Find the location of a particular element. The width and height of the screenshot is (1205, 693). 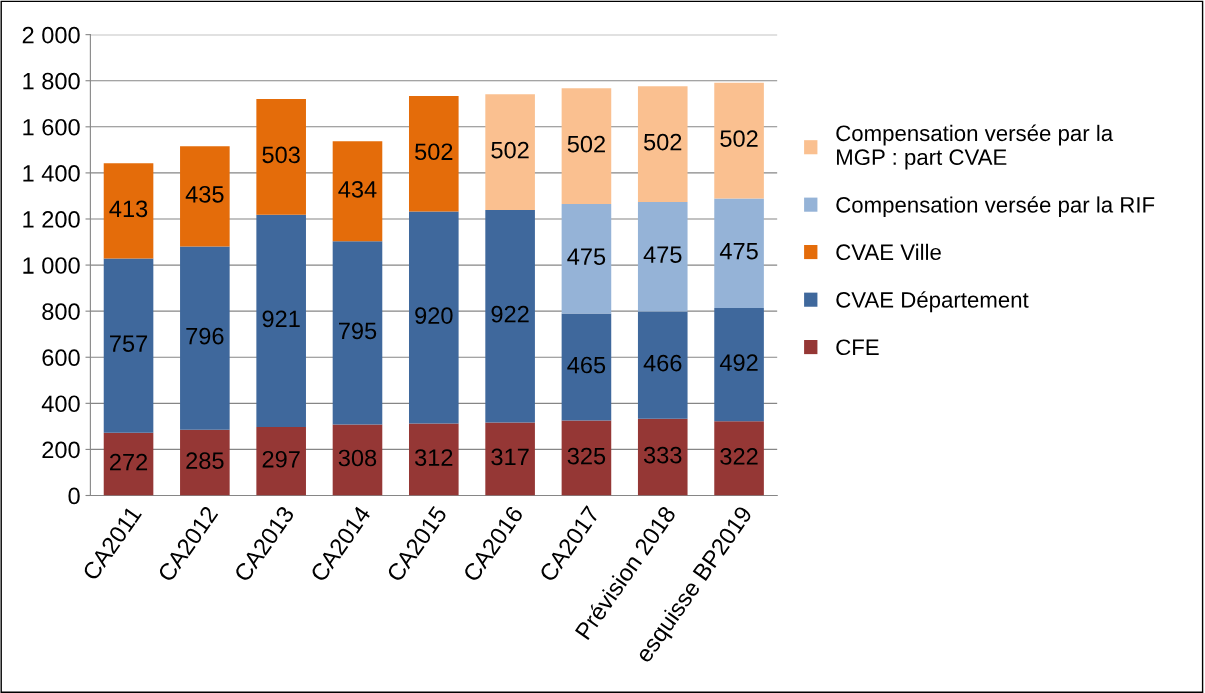

y-tick-label: 0 is located at coordinates (74, 496).